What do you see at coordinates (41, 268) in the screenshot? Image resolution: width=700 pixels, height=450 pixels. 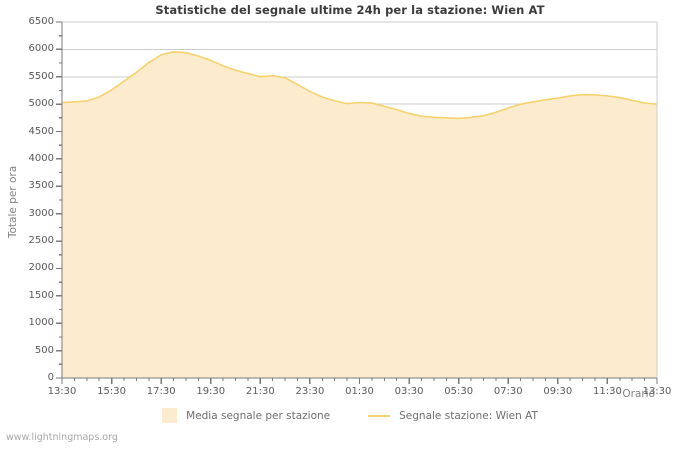 I see `y-tick-label: 2000` at bounding box center [41, 268].